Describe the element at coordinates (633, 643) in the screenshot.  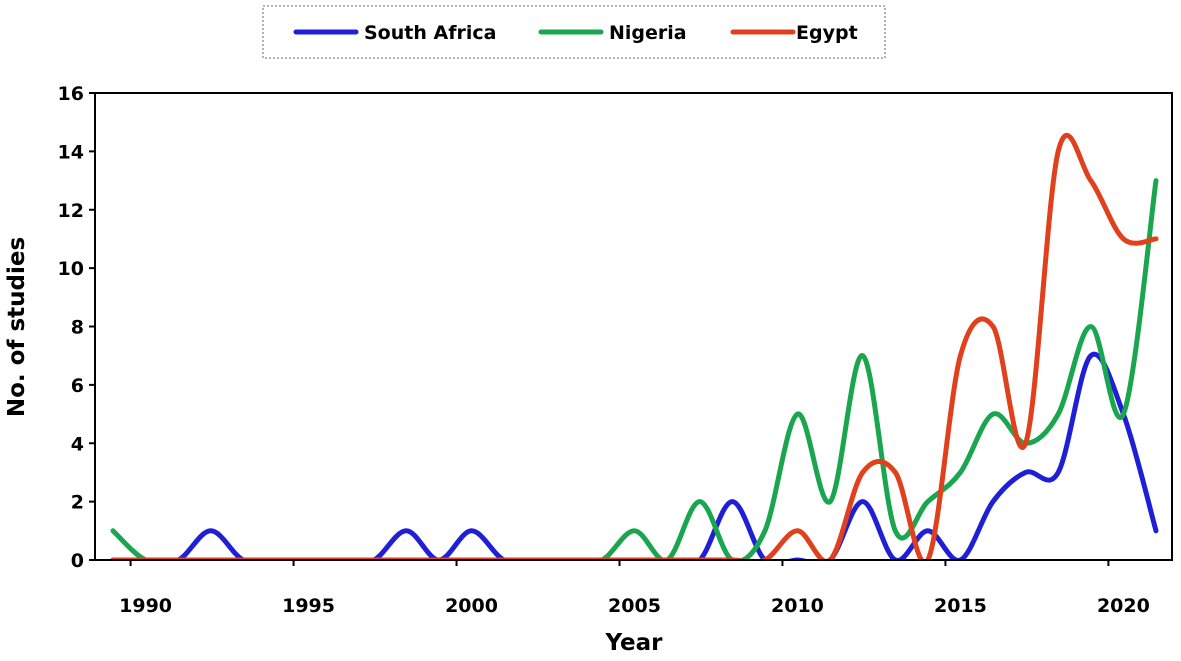
I see `x-axis-title: Year` at that location.